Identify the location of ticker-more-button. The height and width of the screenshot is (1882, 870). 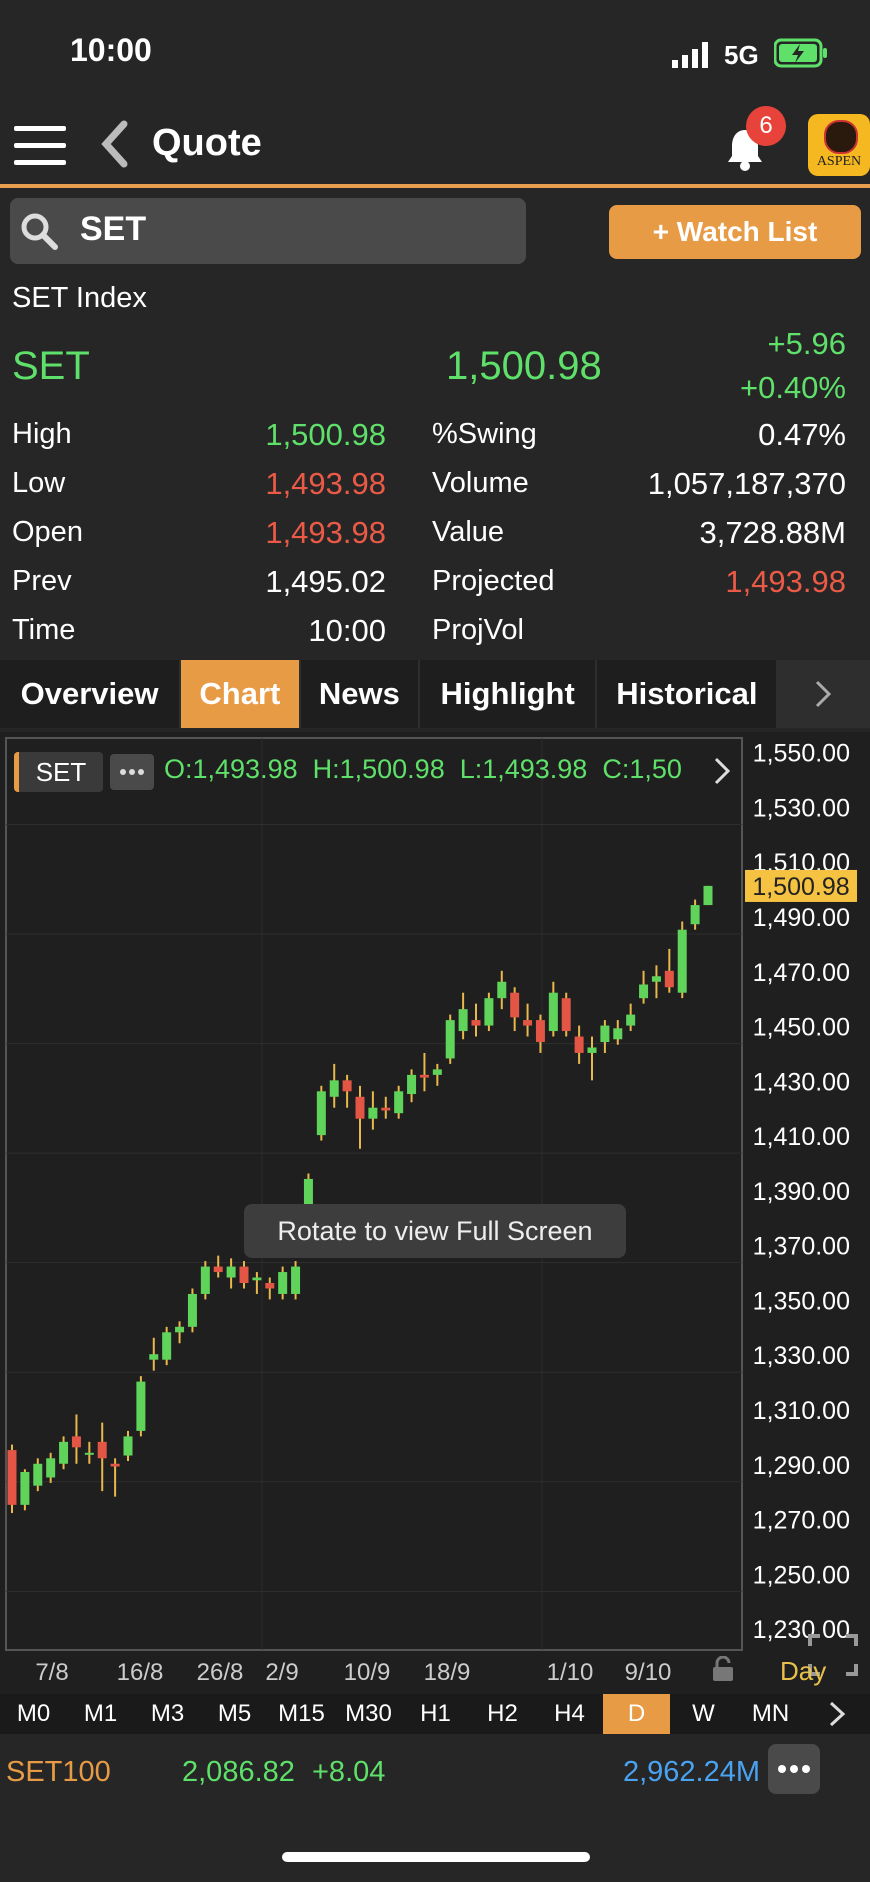
(794, 1769).